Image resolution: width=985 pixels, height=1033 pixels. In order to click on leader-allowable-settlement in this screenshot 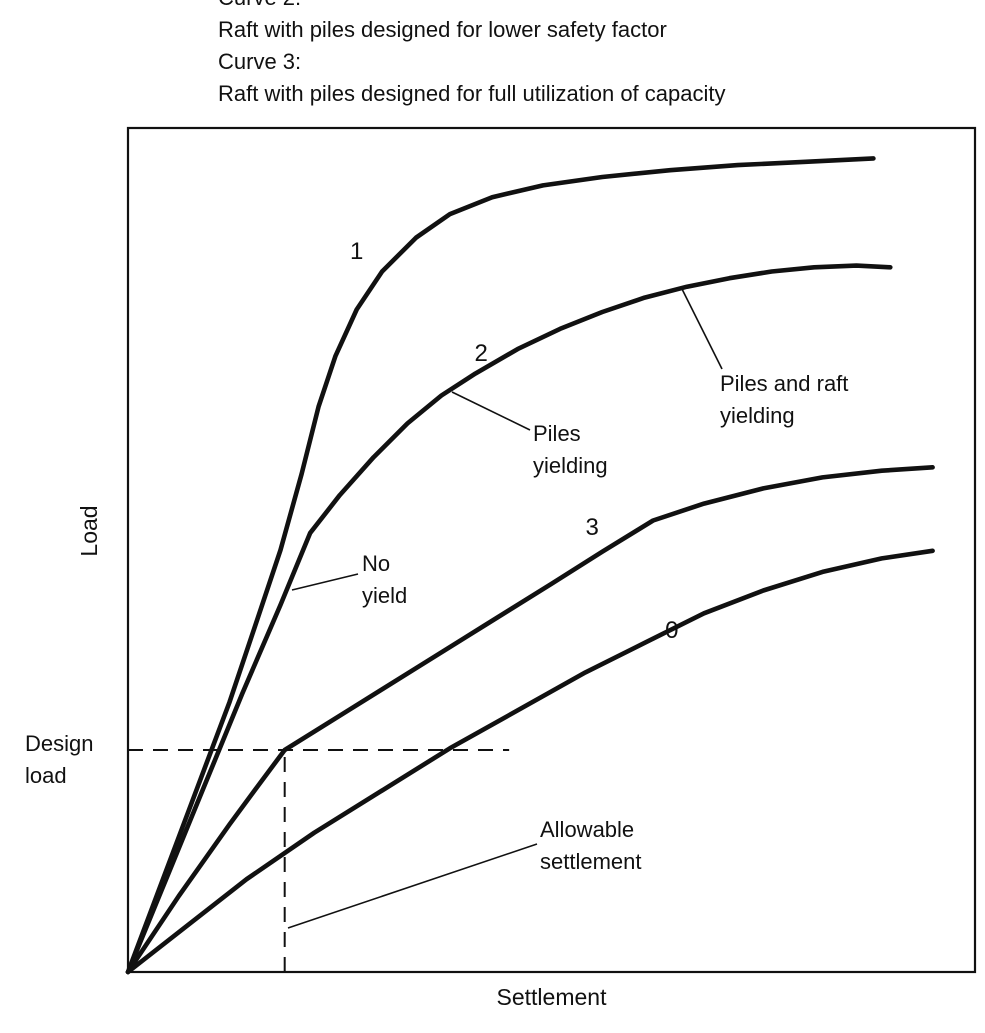, I will do `click(412, 886)`.